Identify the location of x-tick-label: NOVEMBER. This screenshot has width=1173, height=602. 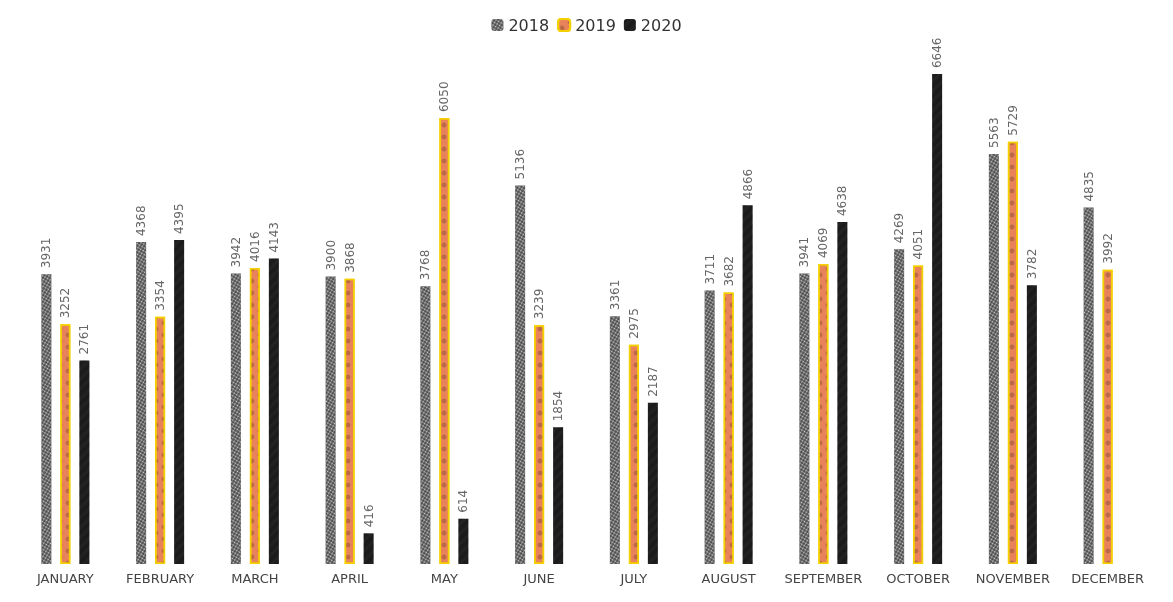
(1012, 578).